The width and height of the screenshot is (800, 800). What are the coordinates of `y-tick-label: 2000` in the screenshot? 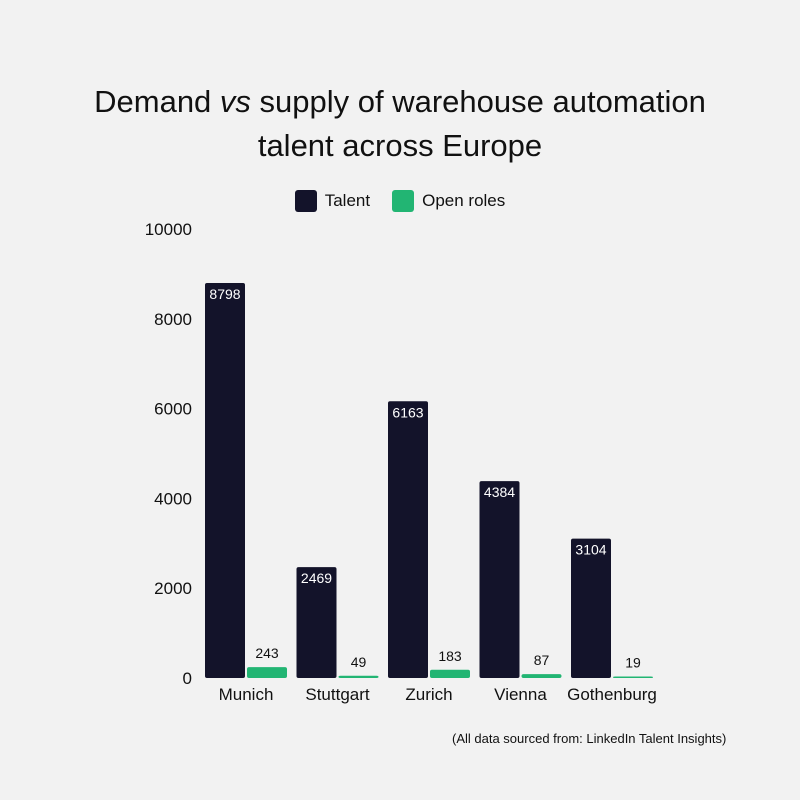 It's located at (173, 588).